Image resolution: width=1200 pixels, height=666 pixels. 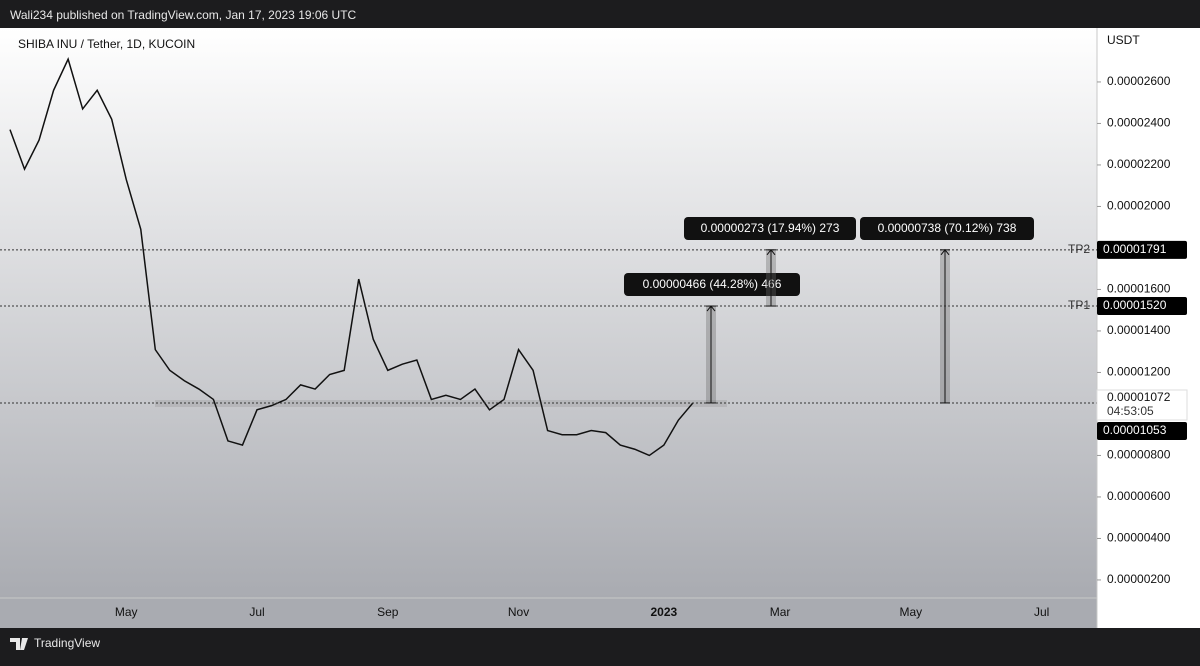 I want to click on y-axis-area, so click(x=1148, y=328).